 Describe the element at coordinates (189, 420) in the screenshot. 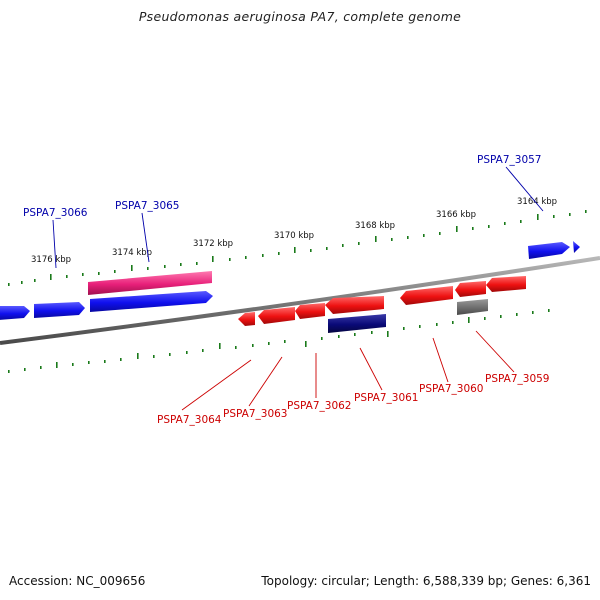

I see `gene-label: PSPA7_3064` at that location.